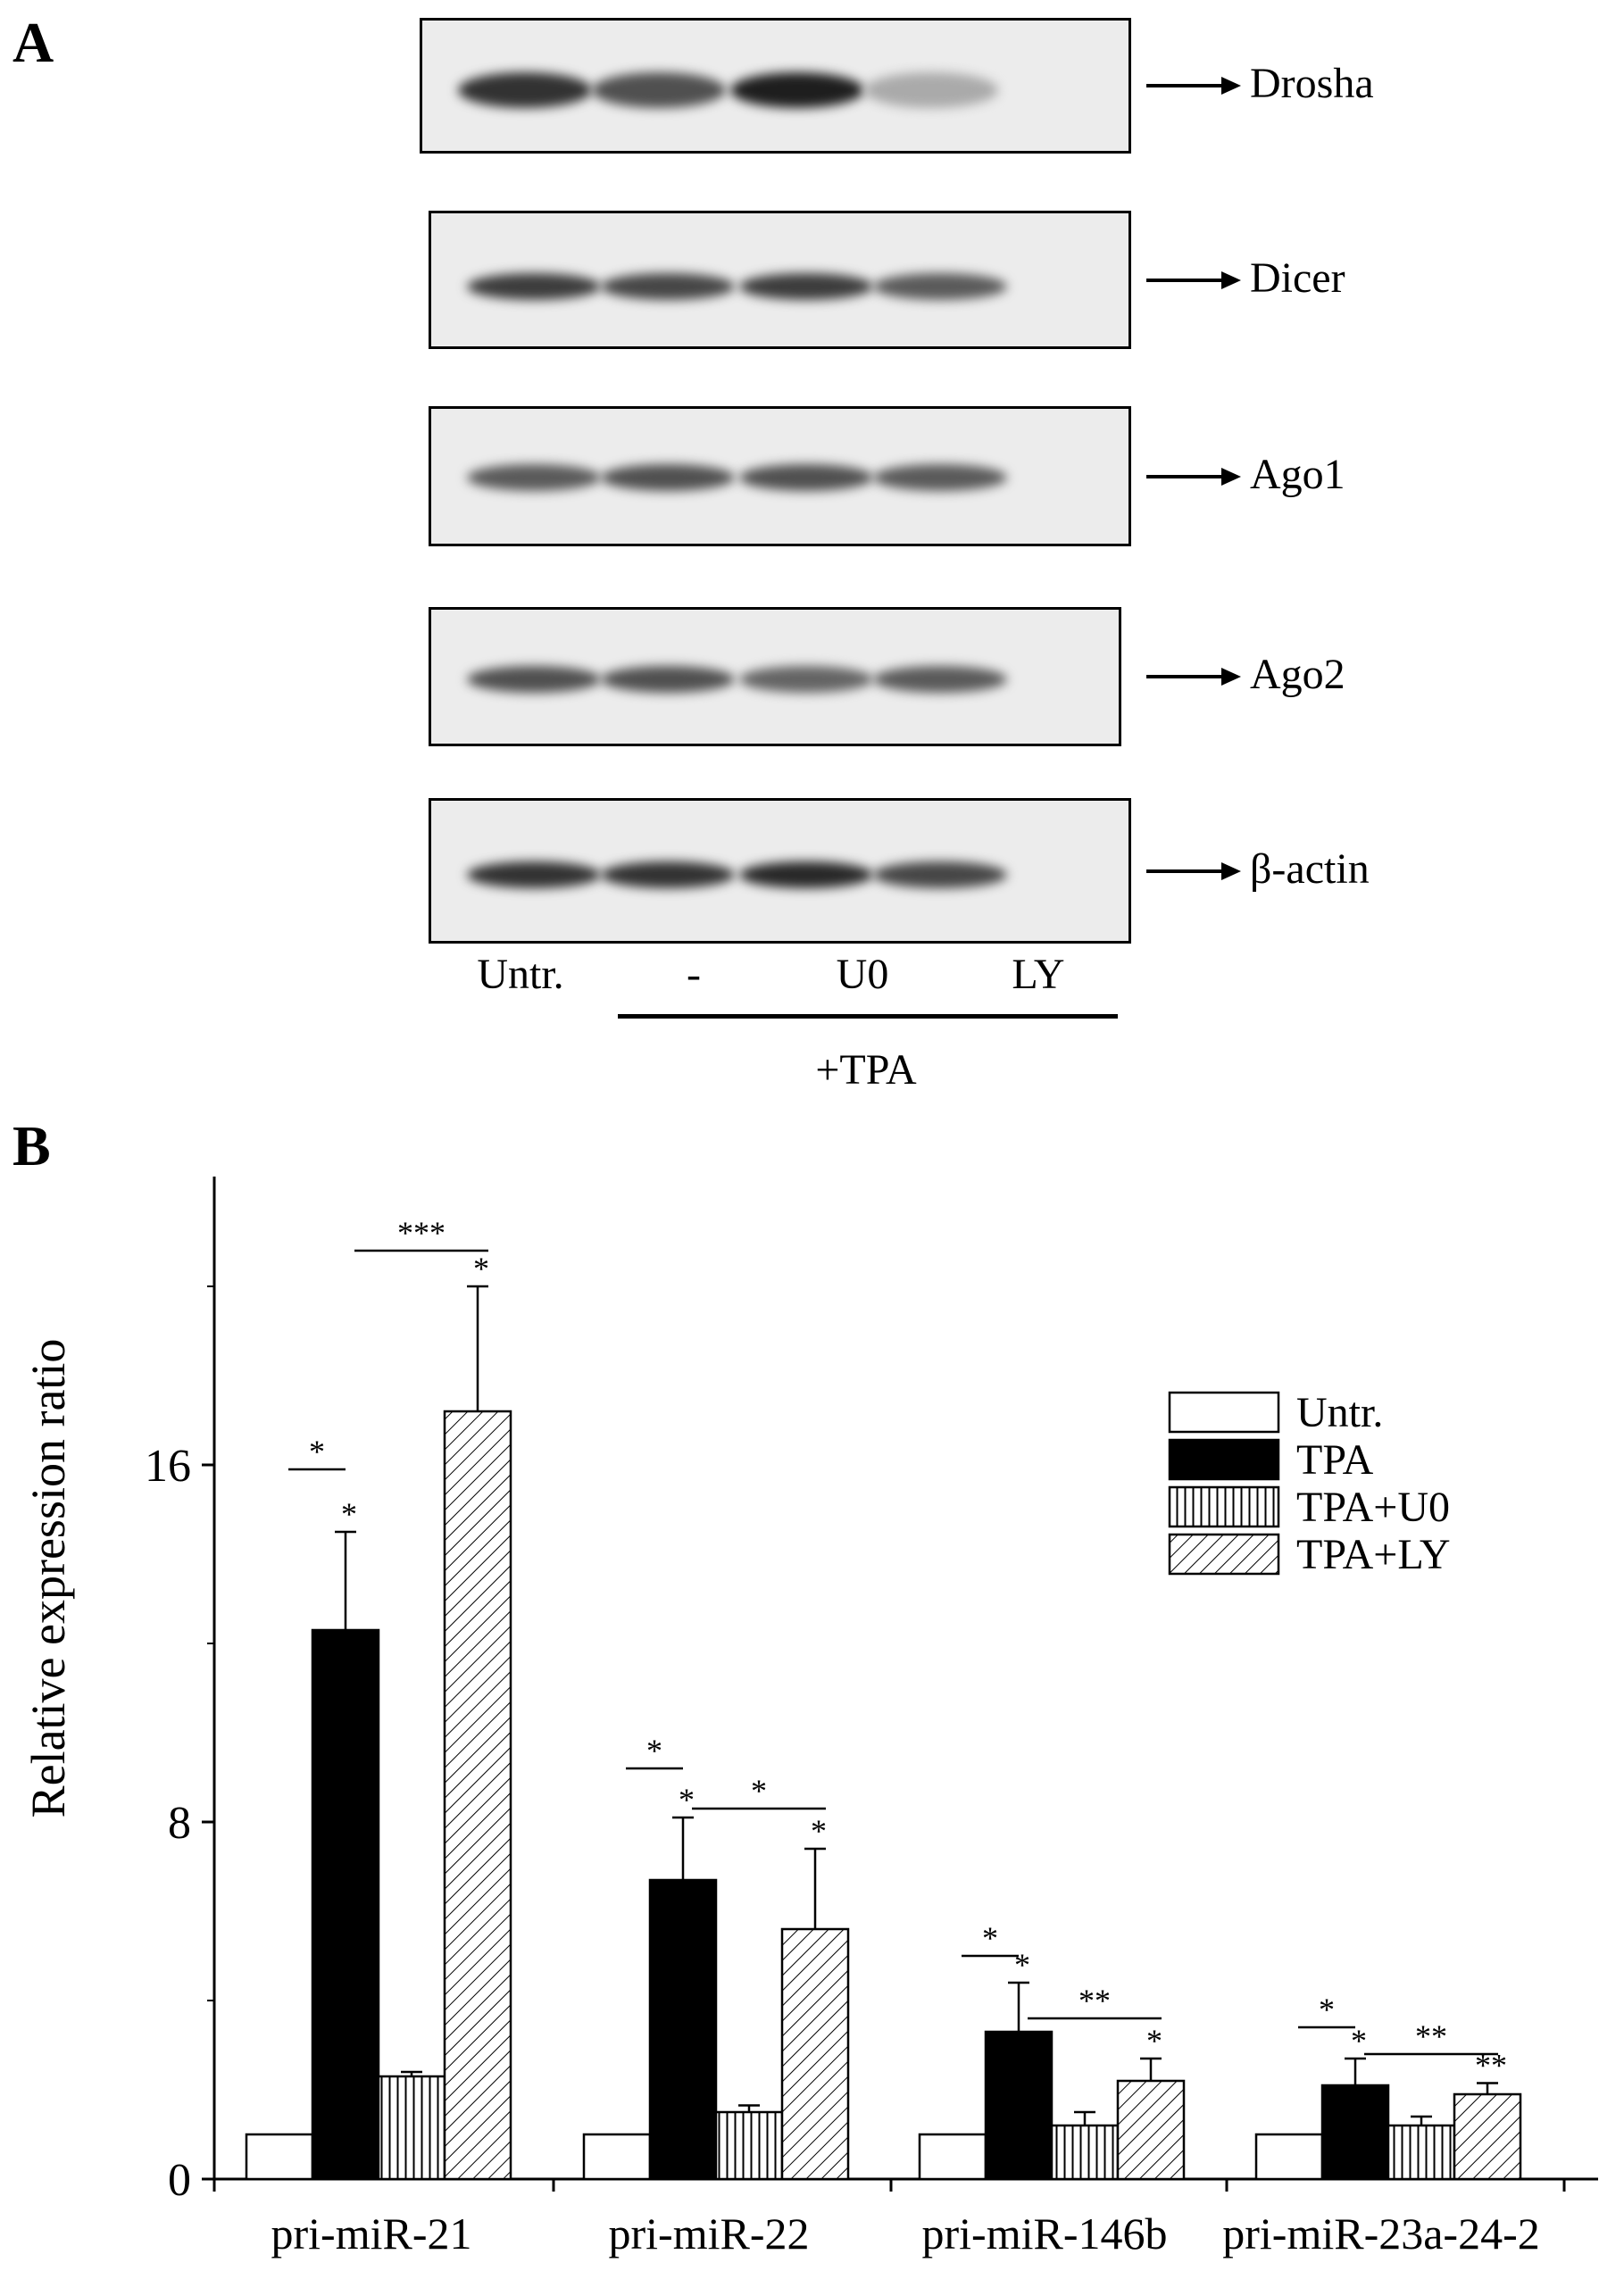 Image resolution: width=1624 pixels, height=2271 pixels. Describe the element at coordinates (1373, 1508) in the screenshot. I see `legend-label: TPA+U0` at that location.